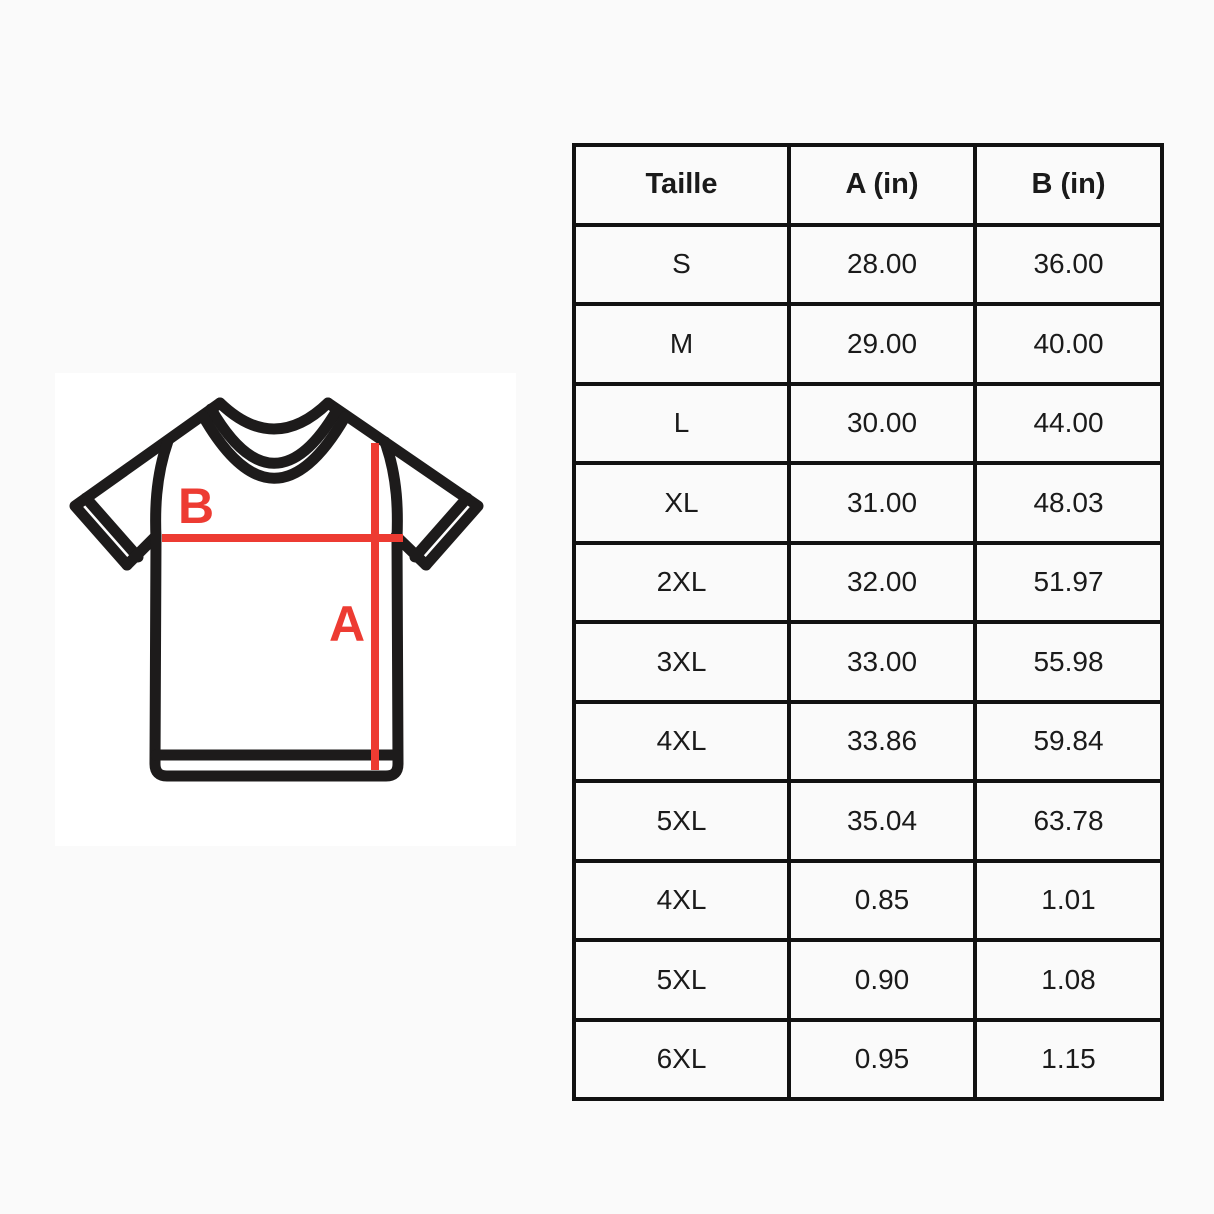 The image size is (1214, 1214). What do you see at coordinates (1068, 821) in the screenshot?
I see `b-value-cell: 63.78` at bounding box center [1068, 821].